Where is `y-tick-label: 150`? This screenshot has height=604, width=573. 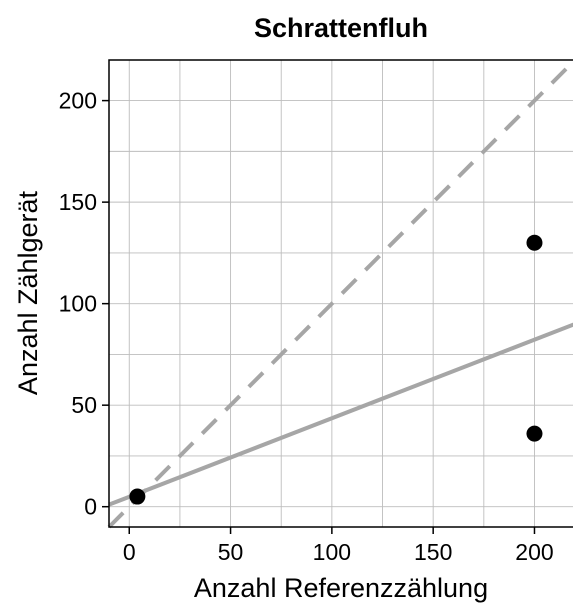
y-tick-label: 150 is located at coordinates (78, 202).